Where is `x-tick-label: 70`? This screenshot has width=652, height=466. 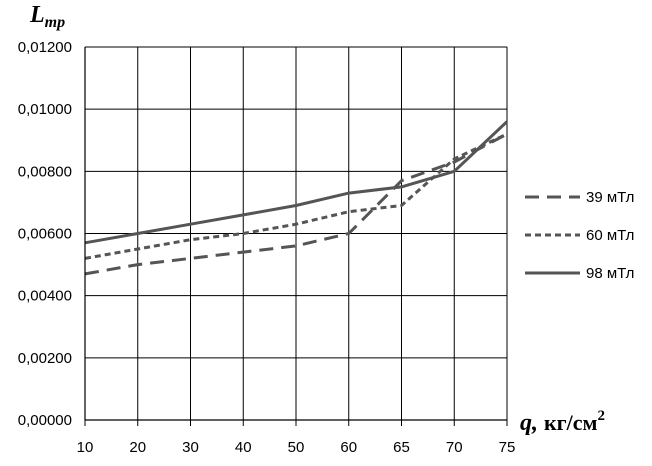 x-tick-label: 70 is located at coordinates (454, 447).